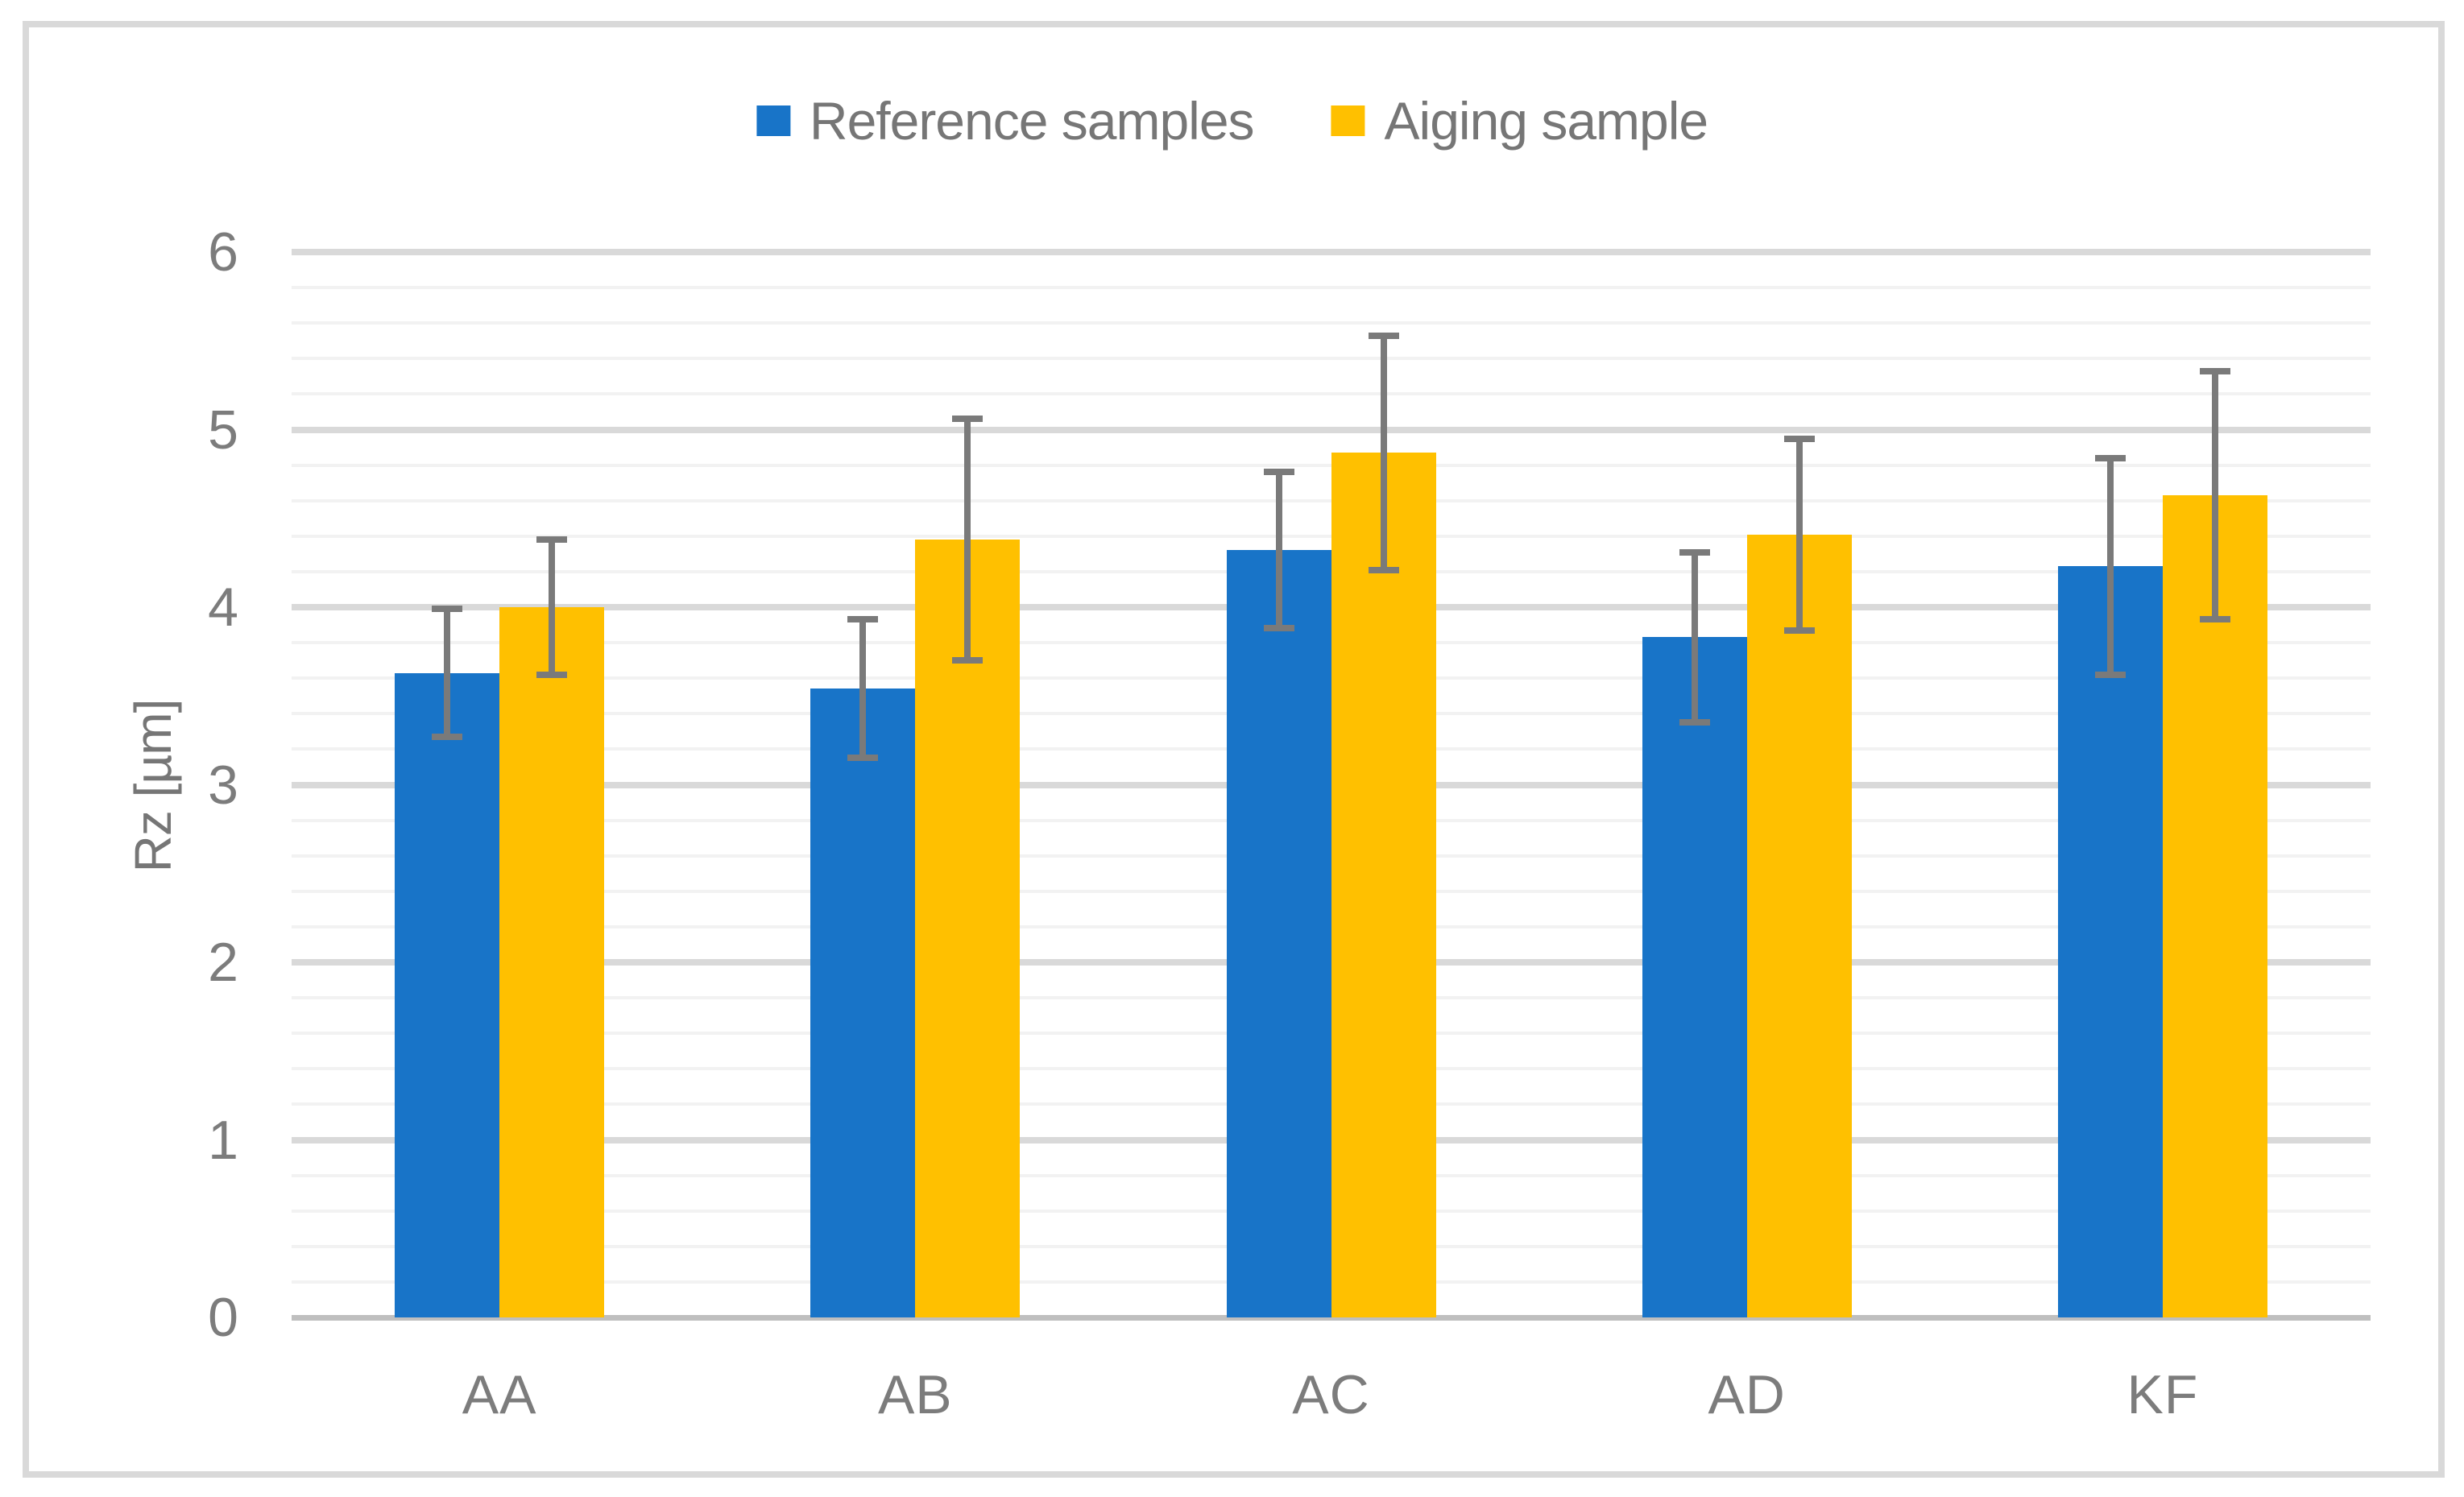 Image resolution: width=2464 pixels, height=1497 pixels. Describe the element at coordinates (1383, 885) in the screenshot. I see `bar-aiging-AC` at that location.